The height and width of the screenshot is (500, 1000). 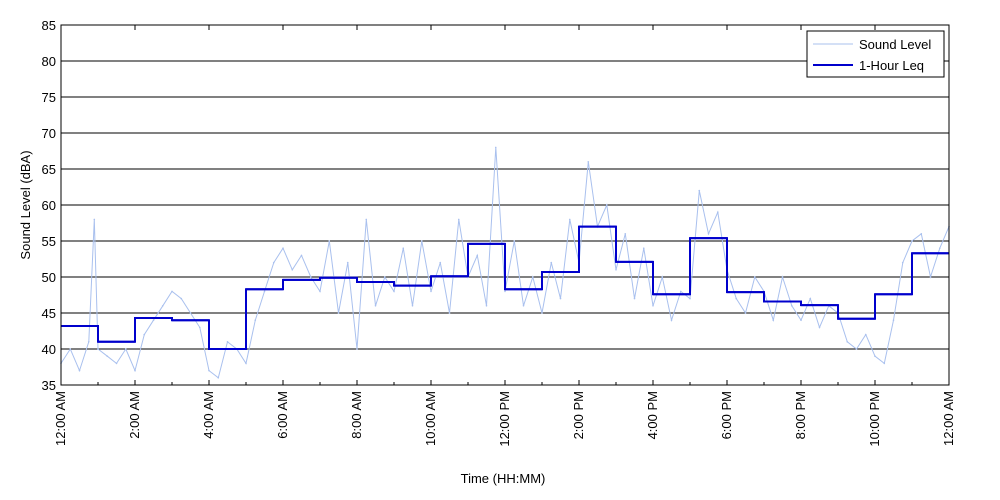 What do you see at coordinates (895, 44) in the screenshot?
I see `legend-label-sound-level: Sound Level` at bounding box center [895, 44].